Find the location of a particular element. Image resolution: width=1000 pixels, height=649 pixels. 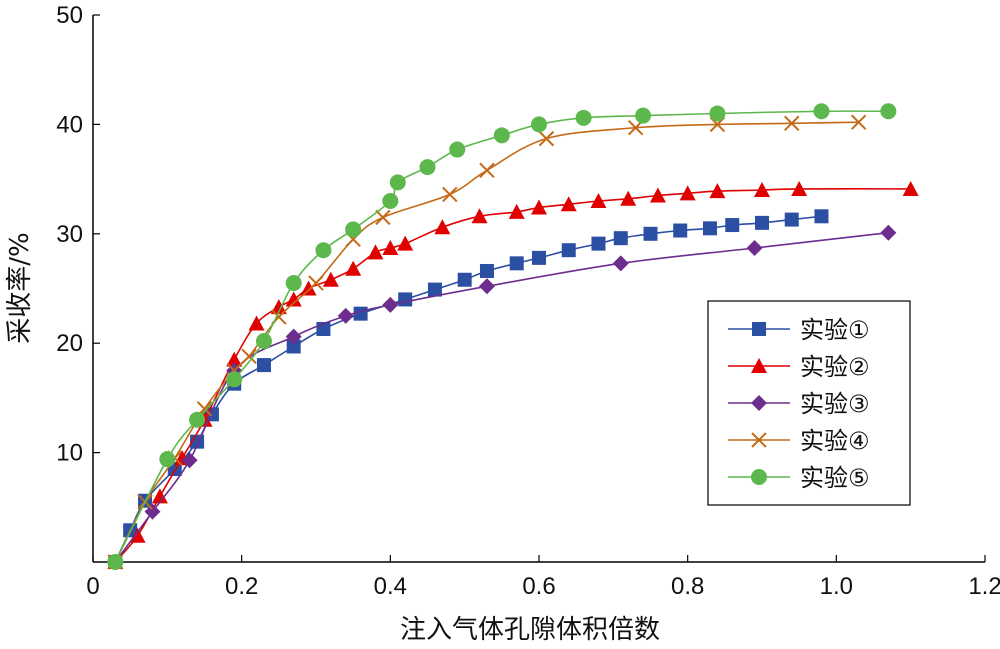

legend-label: 实验③ is located at coordinates (835, 404).